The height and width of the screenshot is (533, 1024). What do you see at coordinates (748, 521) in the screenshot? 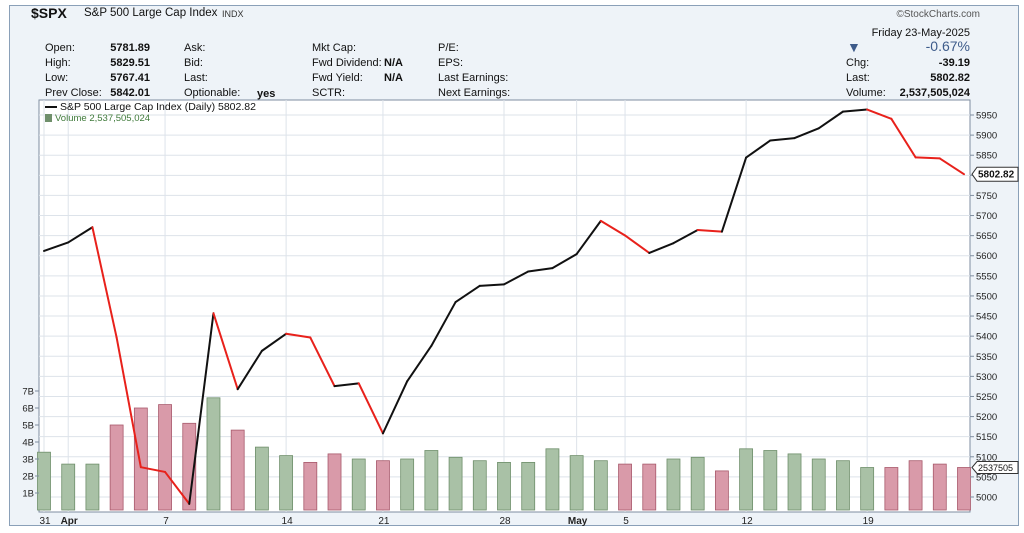
I see `x-tick-label: 12` at bounding box center [748, 521].